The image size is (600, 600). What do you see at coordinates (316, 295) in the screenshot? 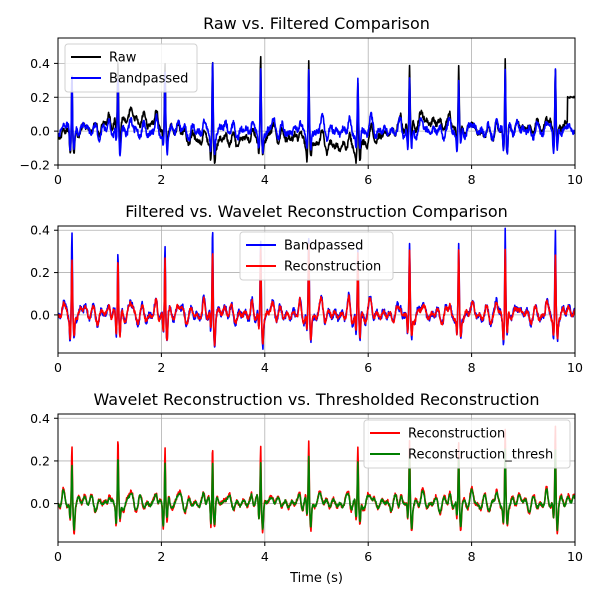
I see `series-line-reconstruction` at bounding box center [316, 295].